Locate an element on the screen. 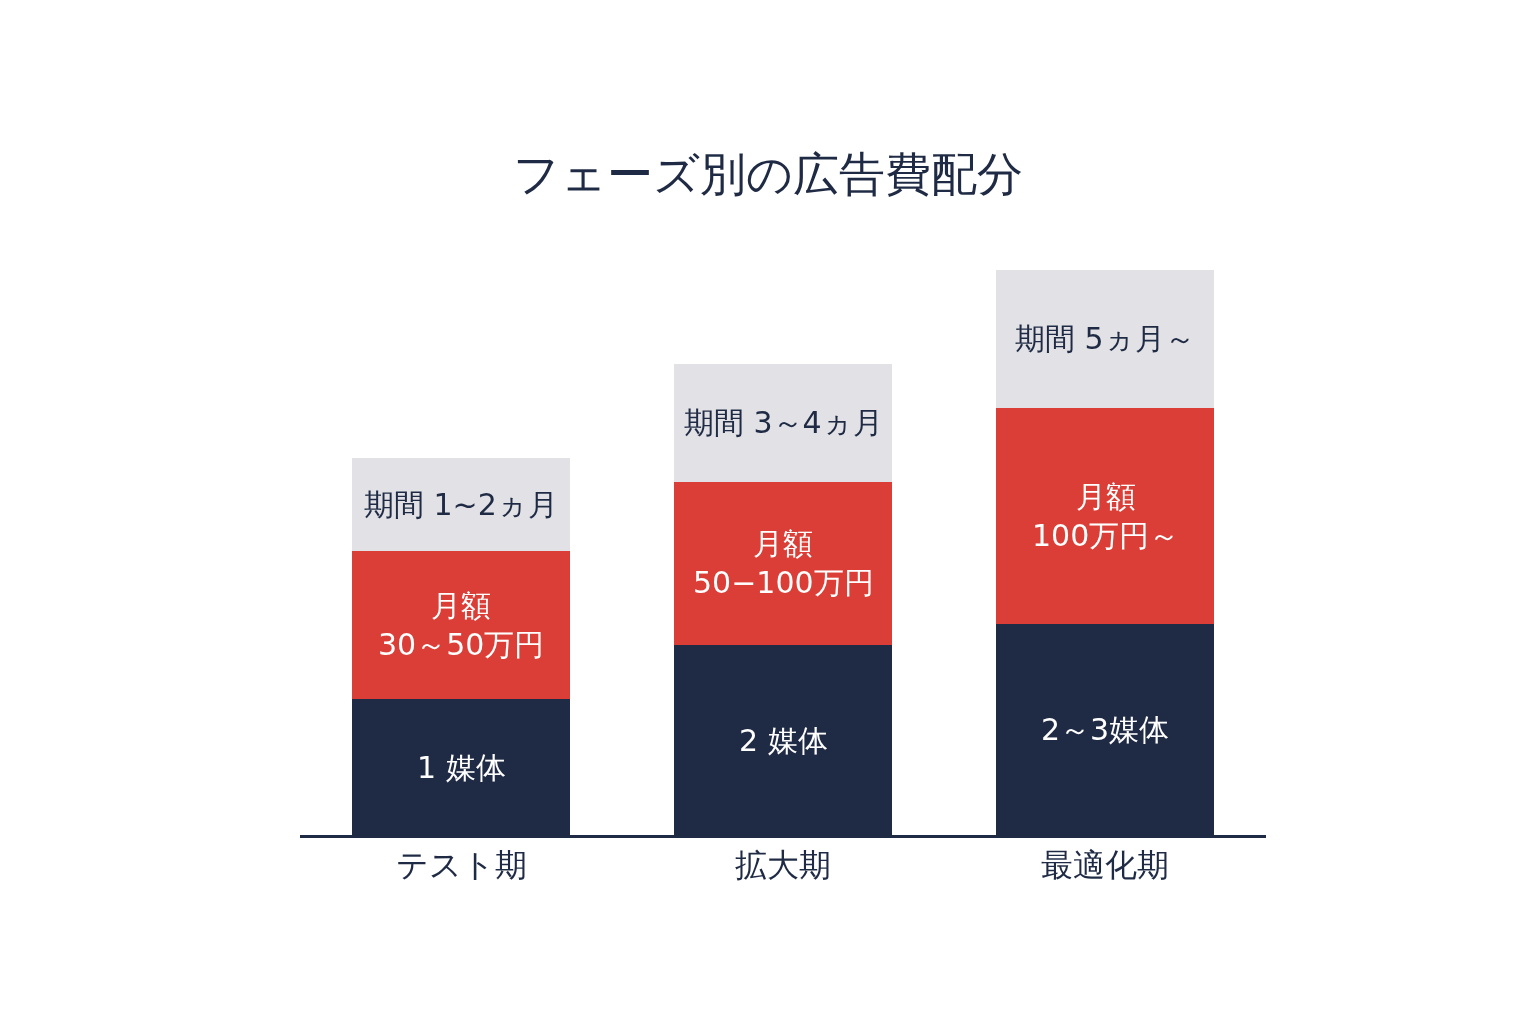 This screenshot has height=1024, width=1536. annotation: 2 媒体 is located at coordinates (783, 740).